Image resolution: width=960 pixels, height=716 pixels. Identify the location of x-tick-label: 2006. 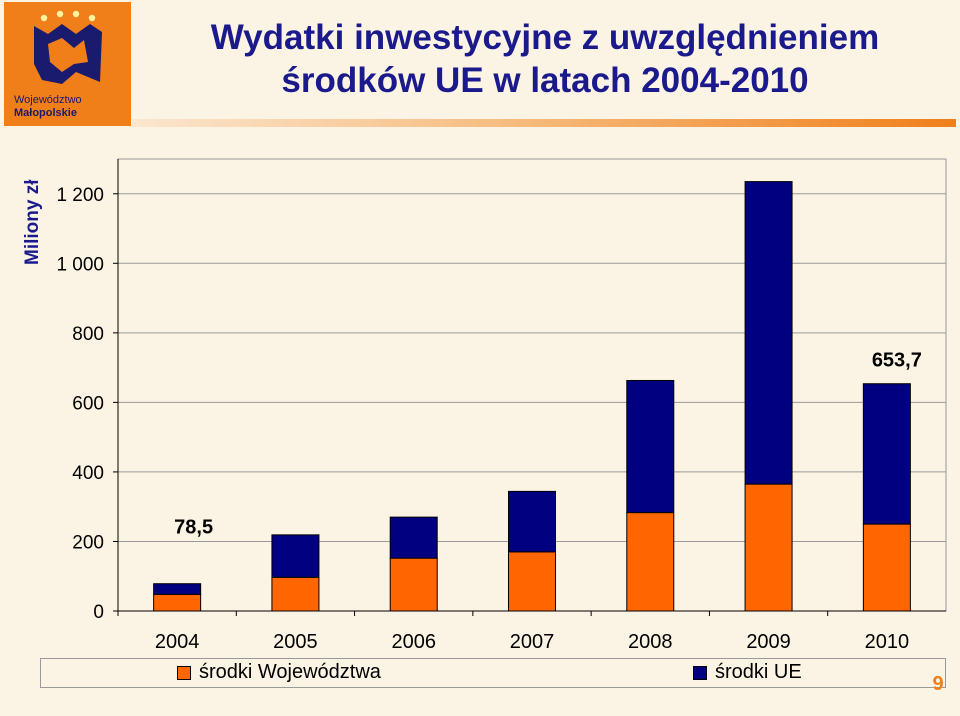
(413, 642).